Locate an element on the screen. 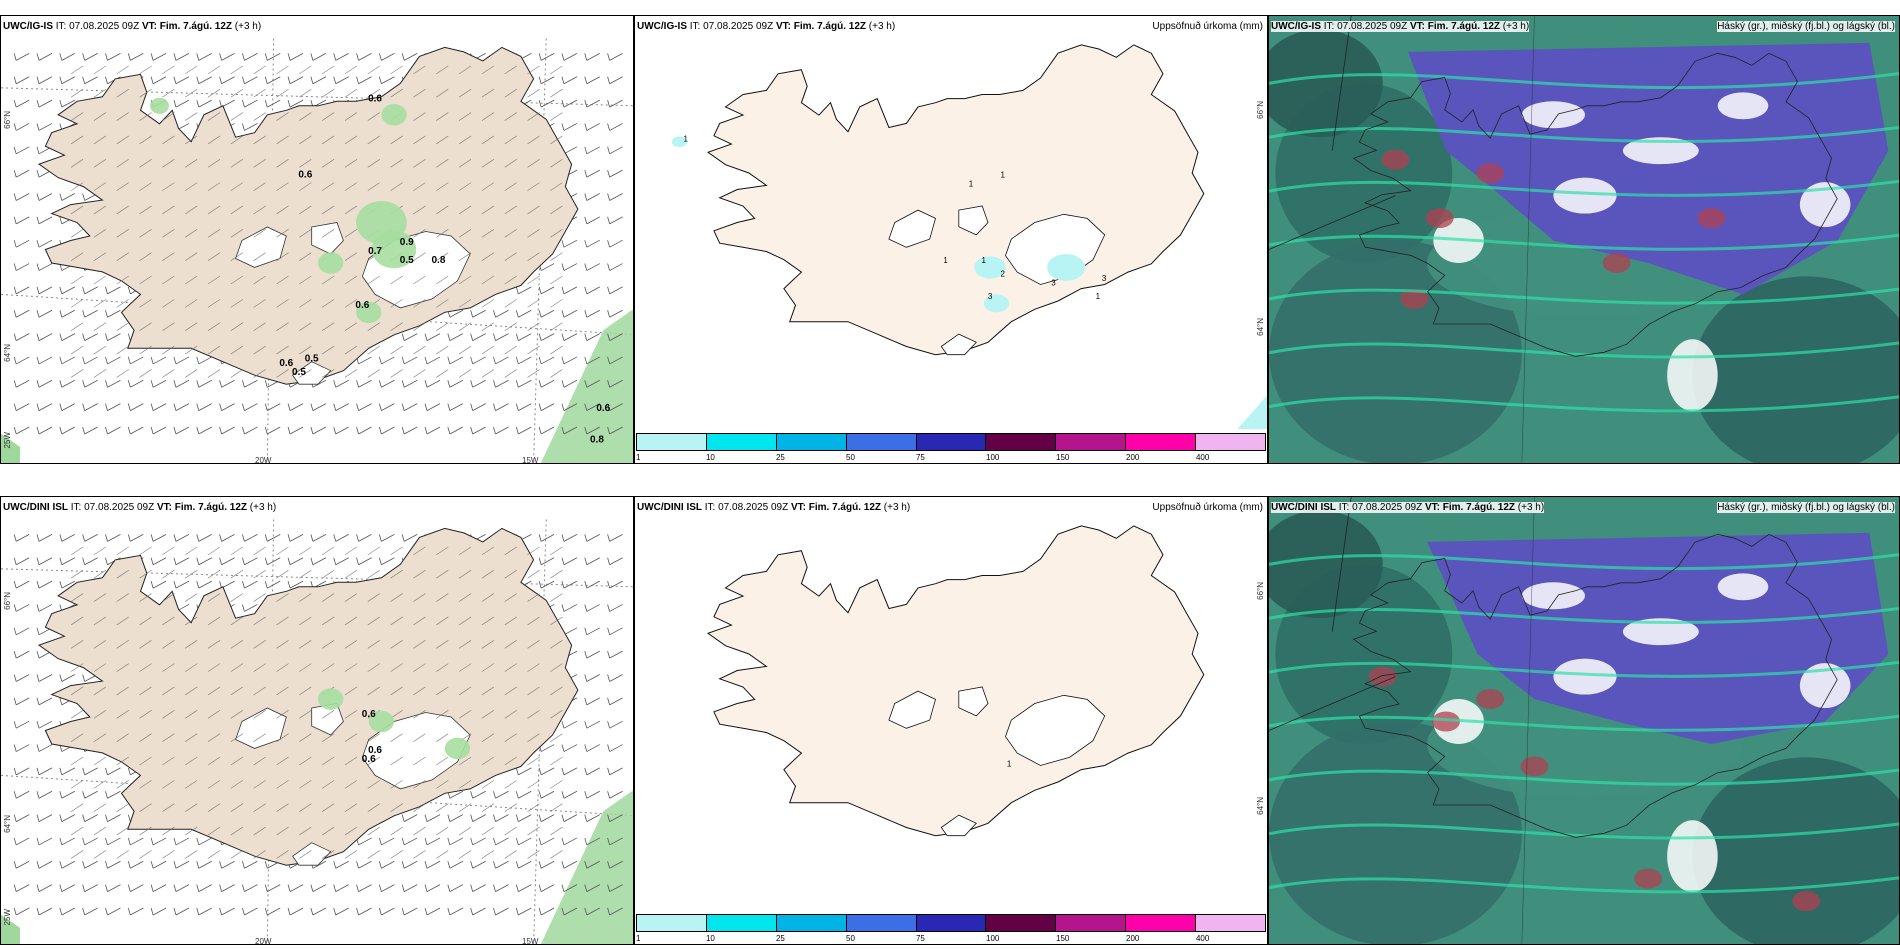 This screenshot has height=950, width=1900. colorbar-ticks: 1 10 25 50 75 100 150 200 400 is located at coordinates (951, 458).